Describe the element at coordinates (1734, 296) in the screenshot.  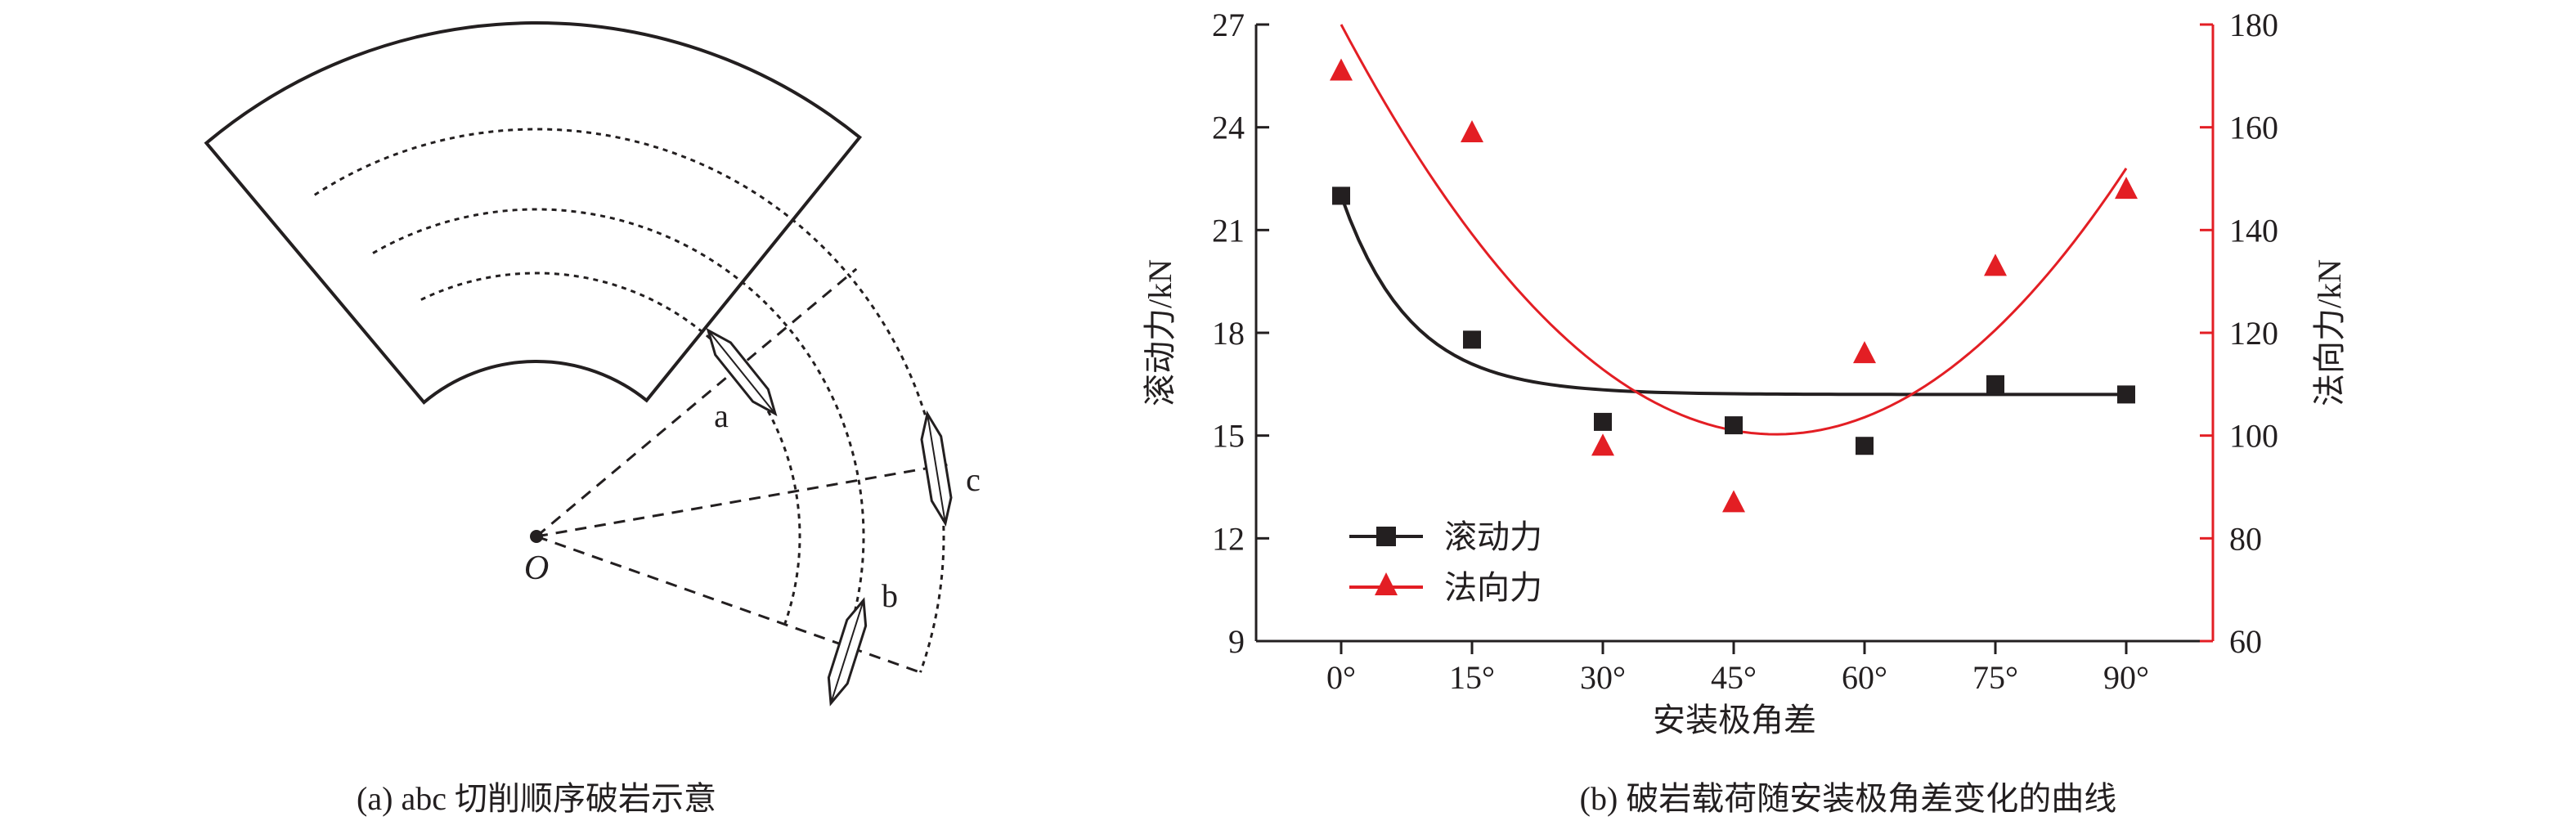
I see `rolling-force-fit-curve` at that location.